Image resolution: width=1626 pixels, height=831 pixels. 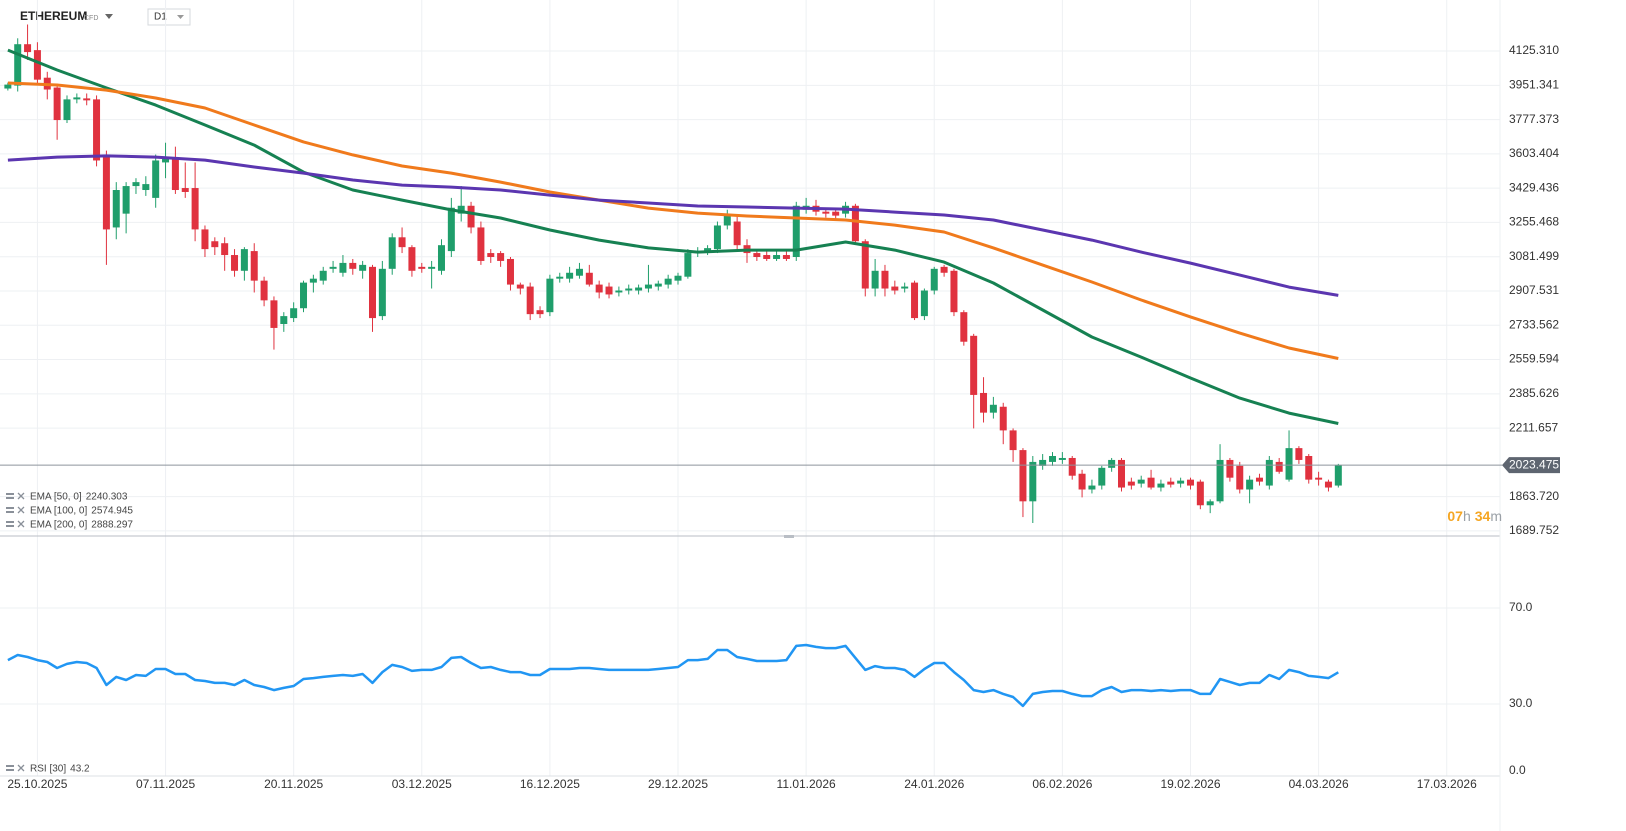 What do you see at coordinates (112, 511) in the screenshot?
I see `legend-value: 2574.945` at bounding box center [112, 511].